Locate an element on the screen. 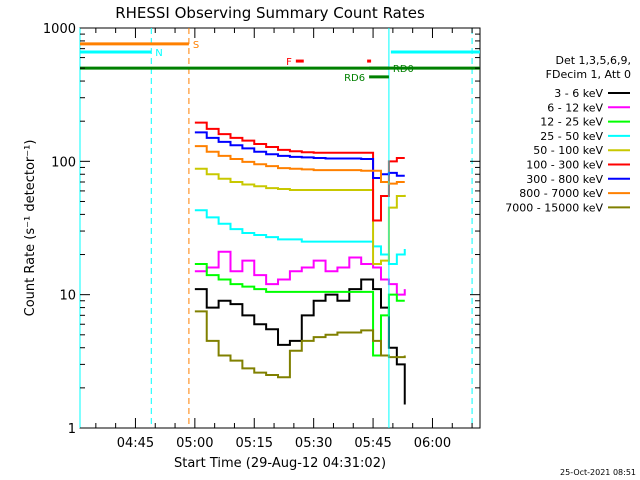 This screenshot has height=480, width=640. series-50-100-kev is located at coordinates (300, 216).